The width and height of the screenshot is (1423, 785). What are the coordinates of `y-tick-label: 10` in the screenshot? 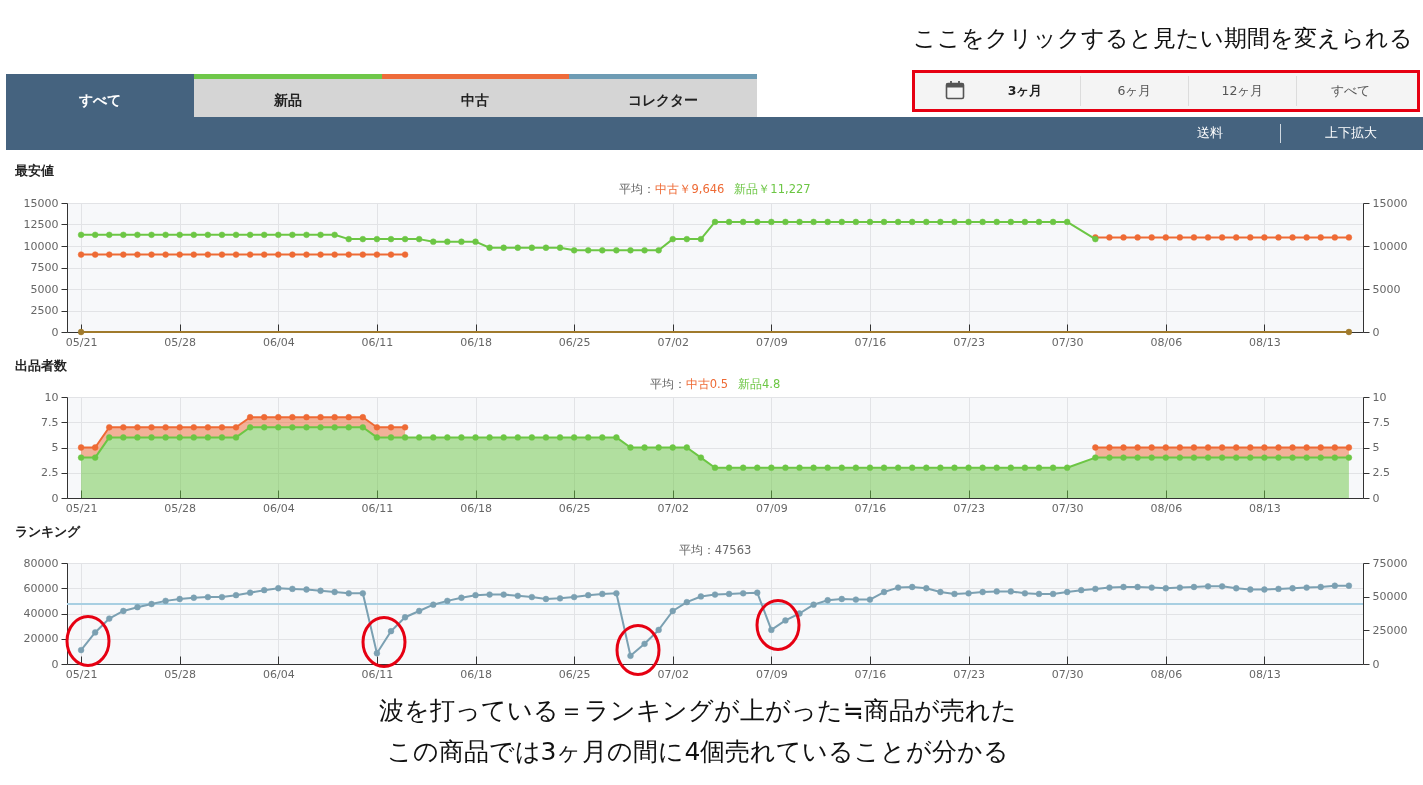 It's located at (51, 397).